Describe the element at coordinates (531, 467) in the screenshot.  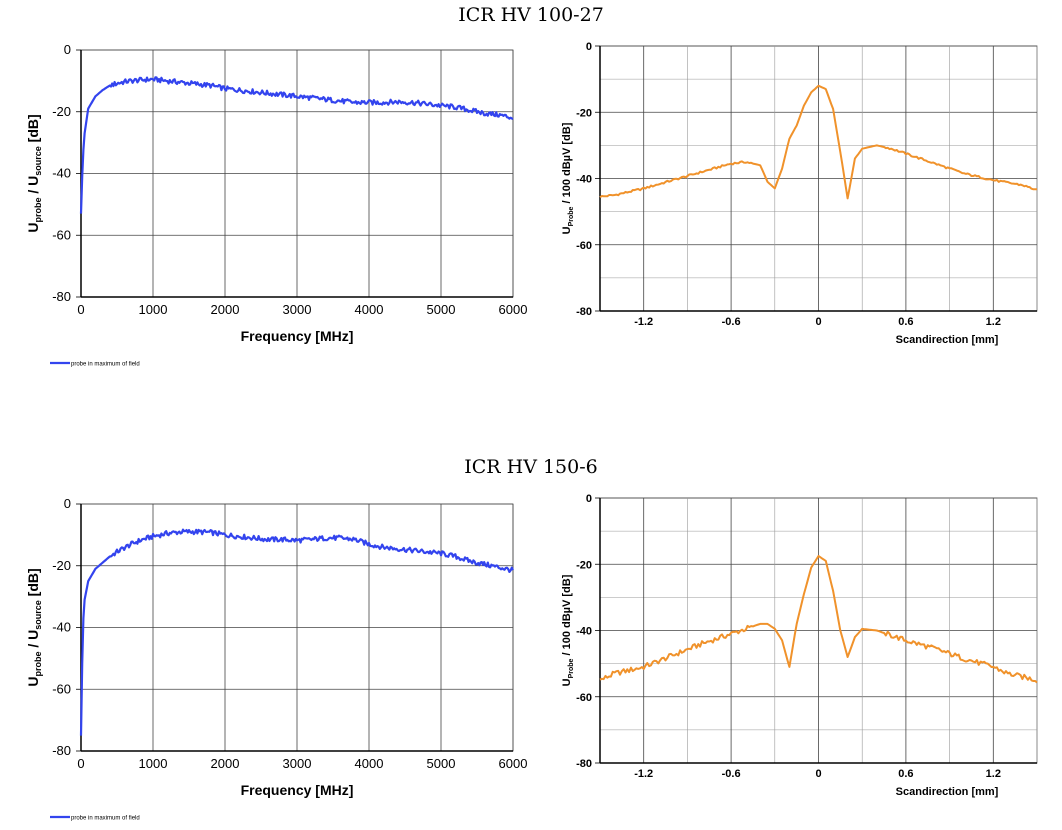
I see `section-title: ICR HV 150-6` at that location.